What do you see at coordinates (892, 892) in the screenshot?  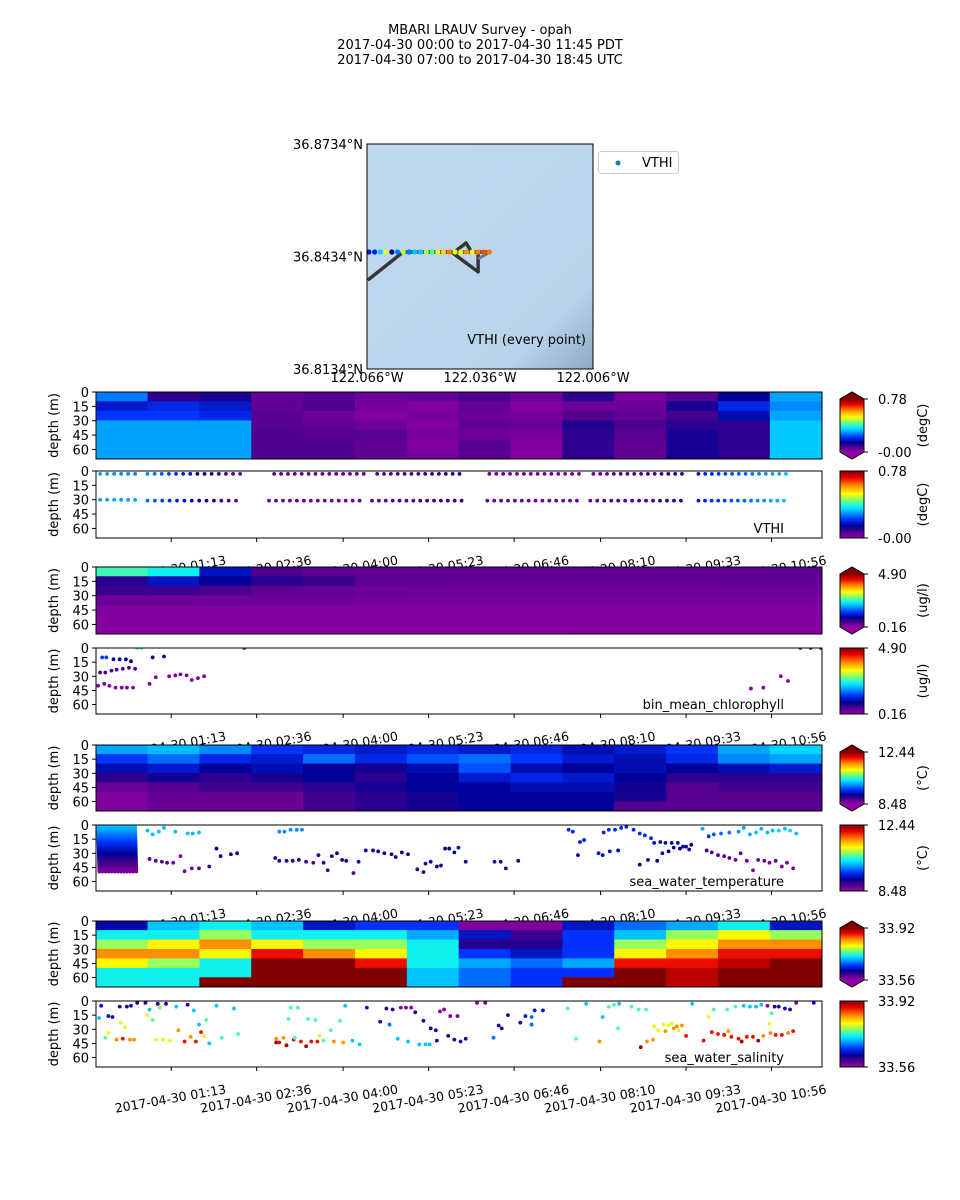 I see `colorbar-min-label: 8.48` at bounding box center [892, 892].